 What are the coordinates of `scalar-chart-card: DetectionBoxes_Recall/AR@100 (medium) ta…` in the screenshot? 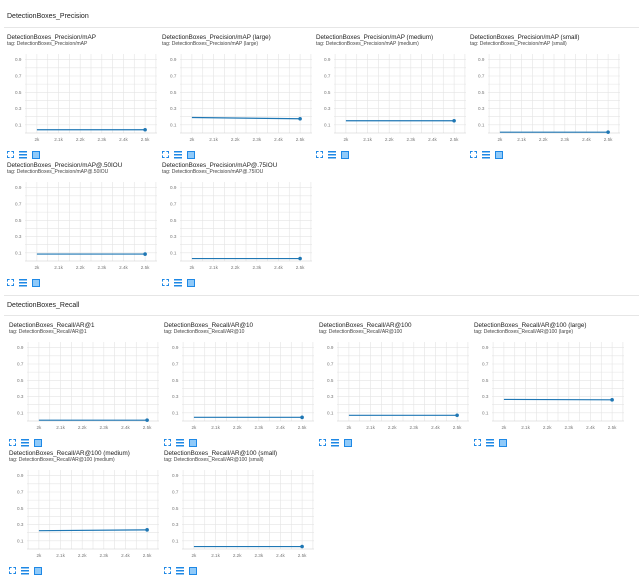 It's located at (85, 514).